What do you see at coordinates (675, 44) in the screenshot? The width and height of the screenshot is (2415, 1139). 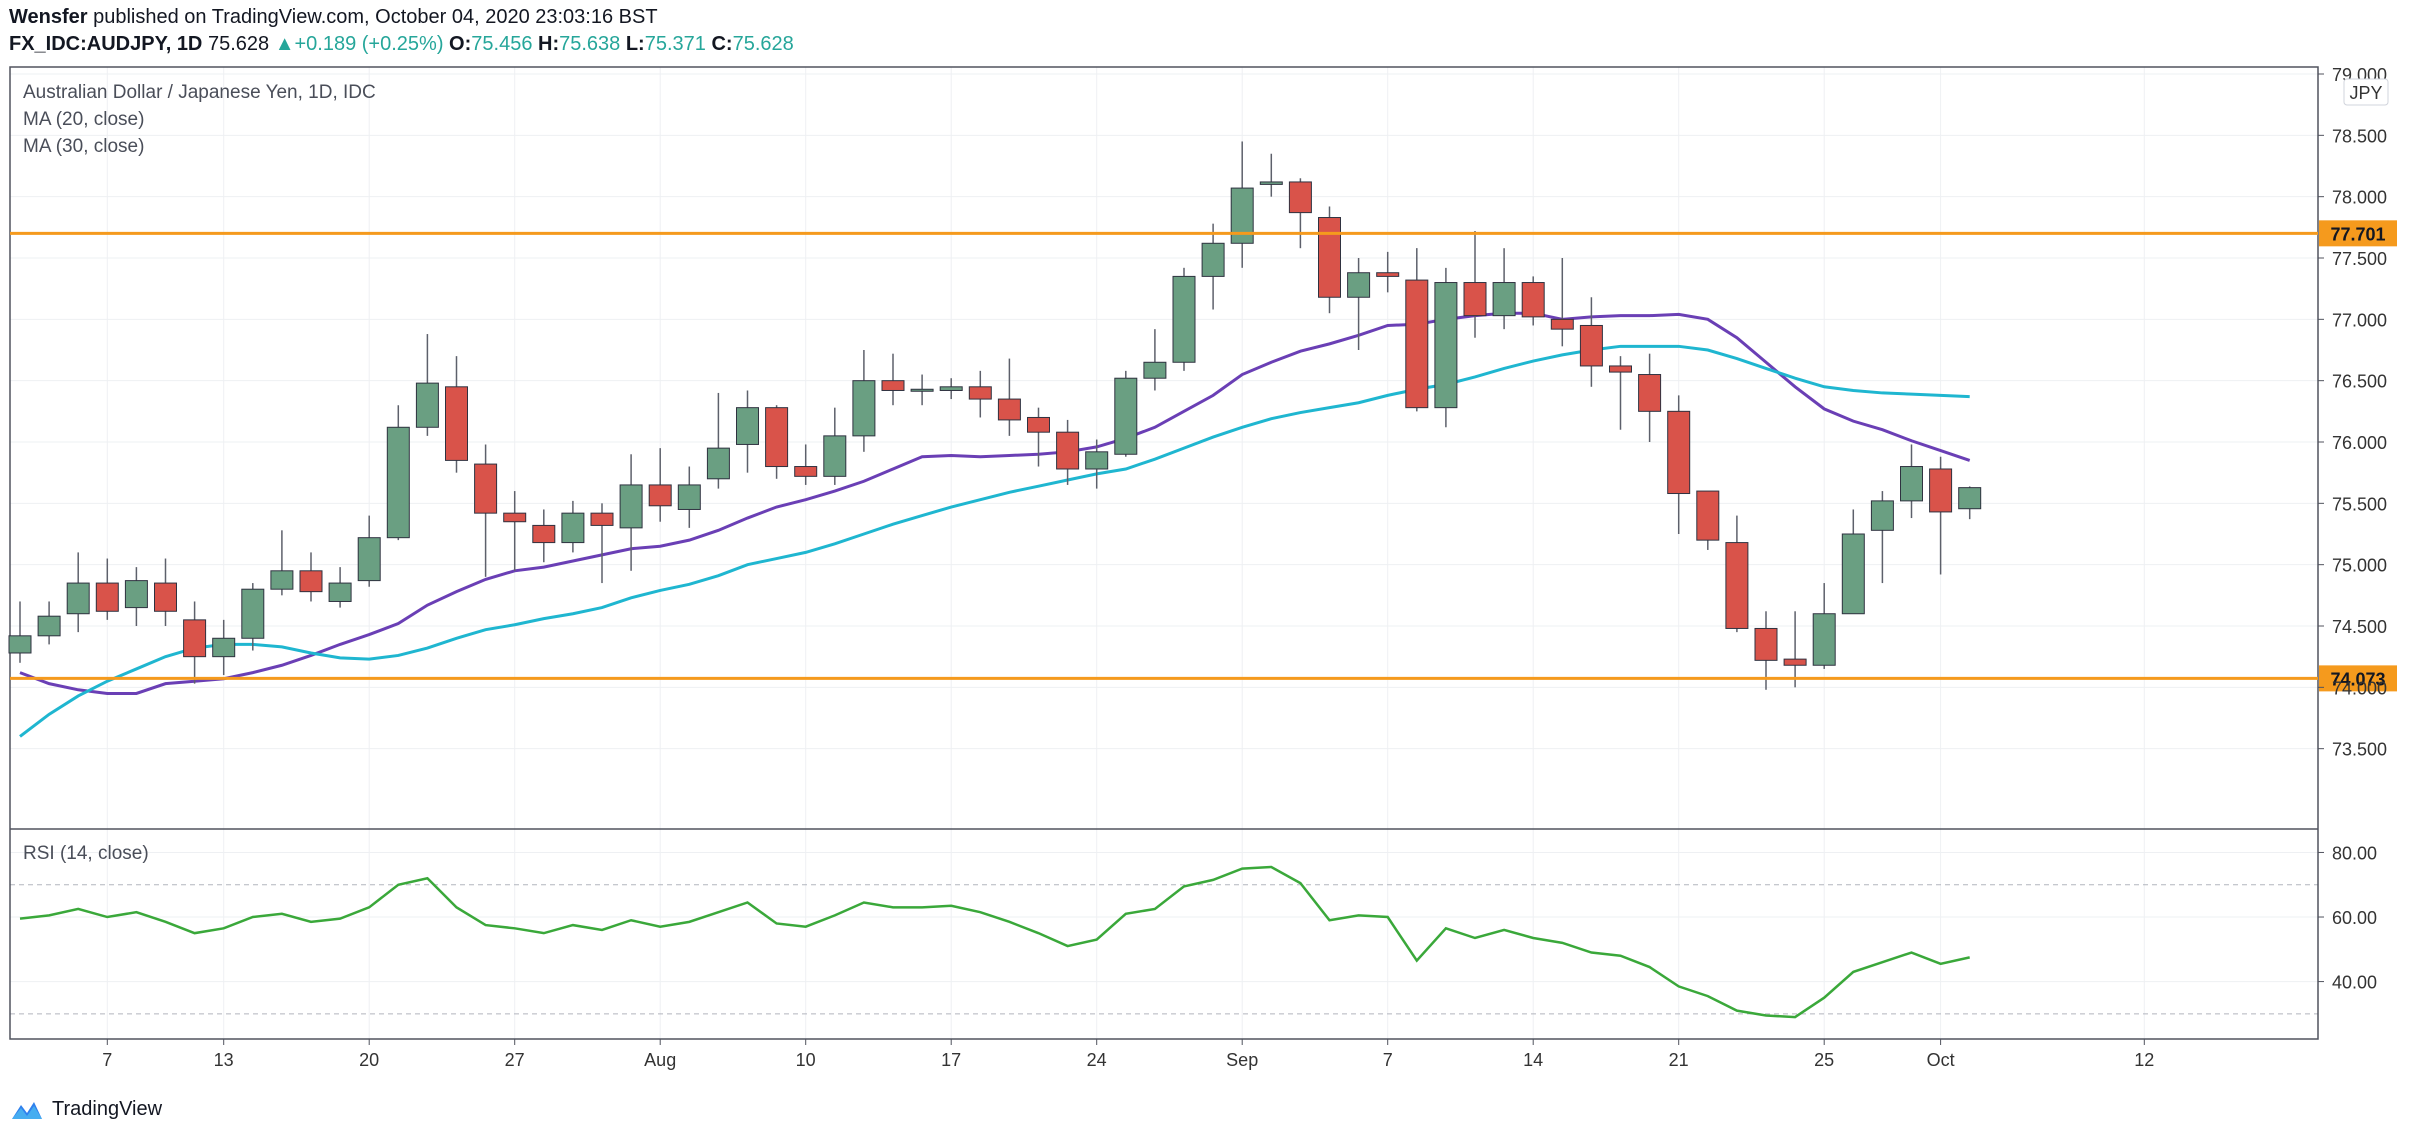 I see `low-value: 75.371` at bounding box center [675, 44].